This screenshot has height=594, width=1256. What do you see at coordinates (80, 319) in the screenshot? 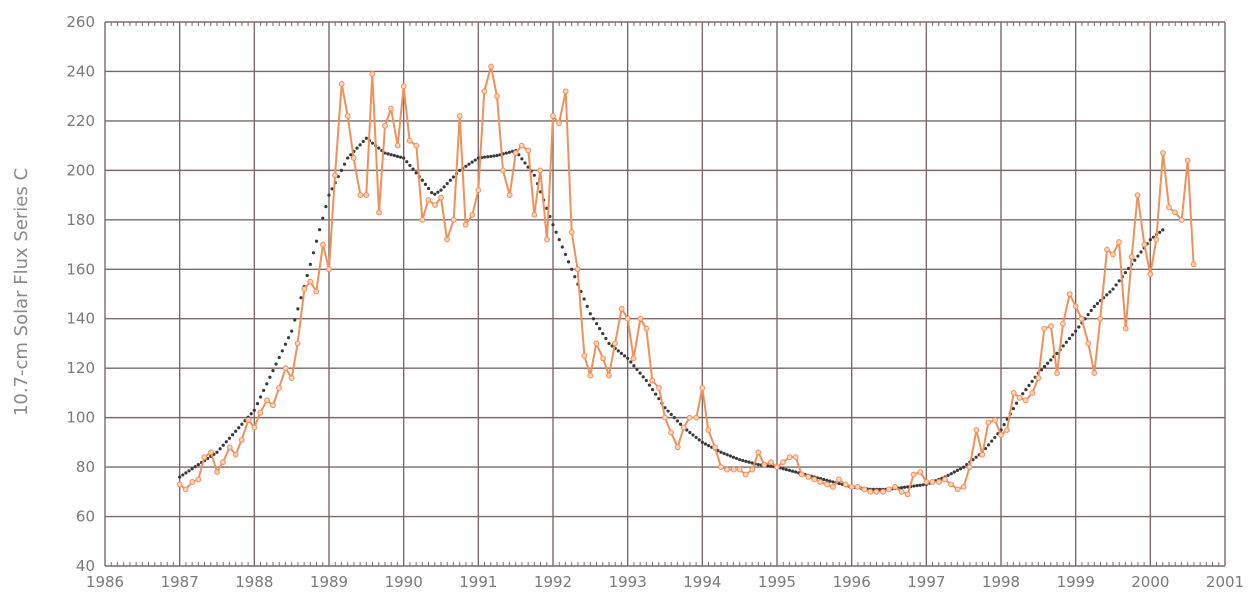
I see `y-tick-label: 140` at bounding box center [80, 319].